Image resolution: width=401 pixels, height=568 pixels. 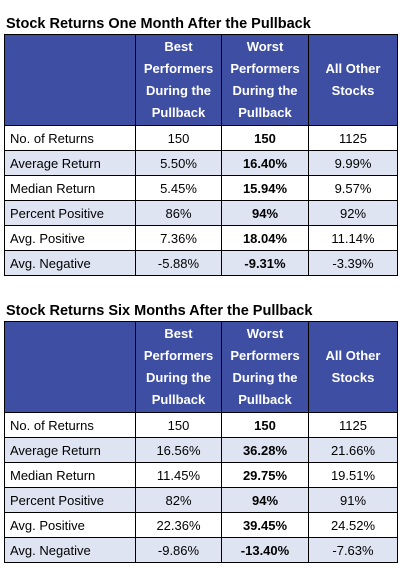 What do you see at coordinates (265, 238) in the screenshot?
I see `cell-worst: 18.04%` at bounding box center [265, 238].